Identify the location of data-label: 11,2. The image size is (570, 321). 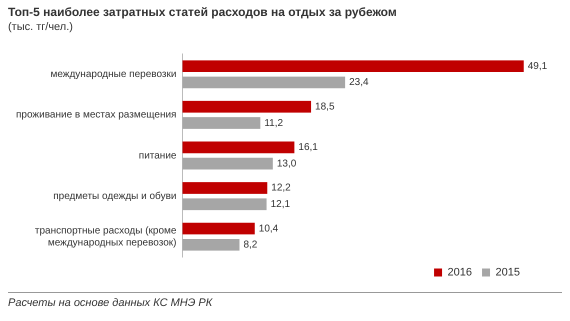
(274, 123).